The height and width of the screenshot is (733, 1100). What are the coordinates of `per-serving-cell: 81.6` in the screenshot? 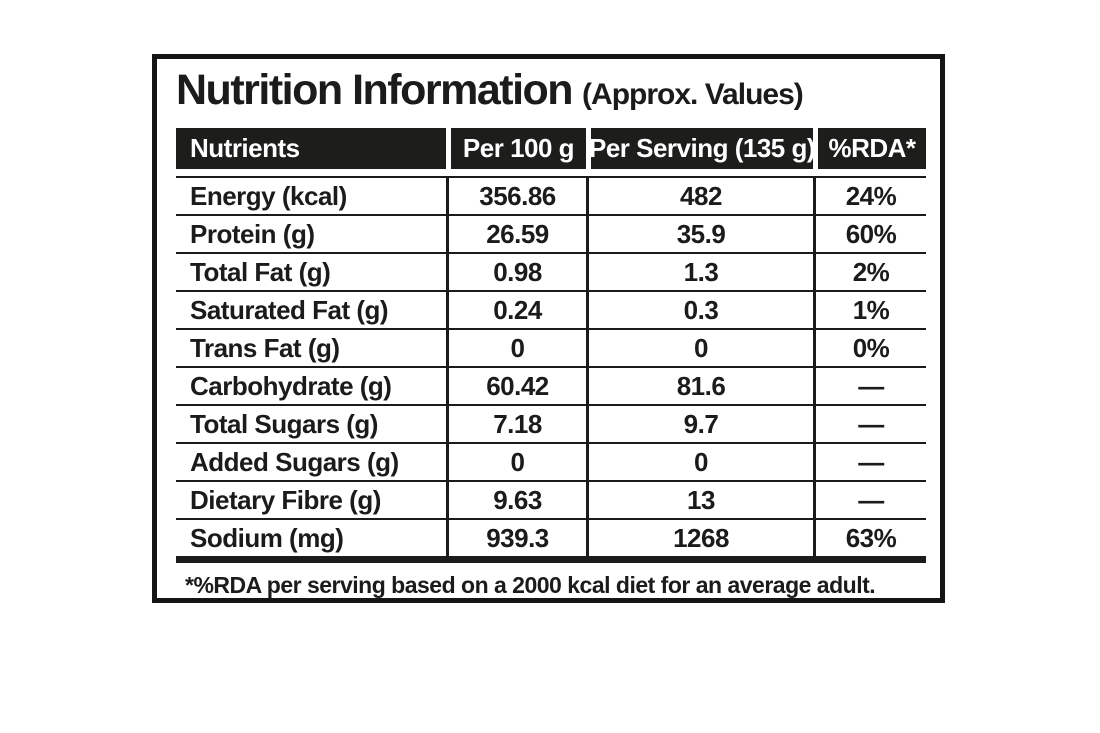 It's located at (699, 386).